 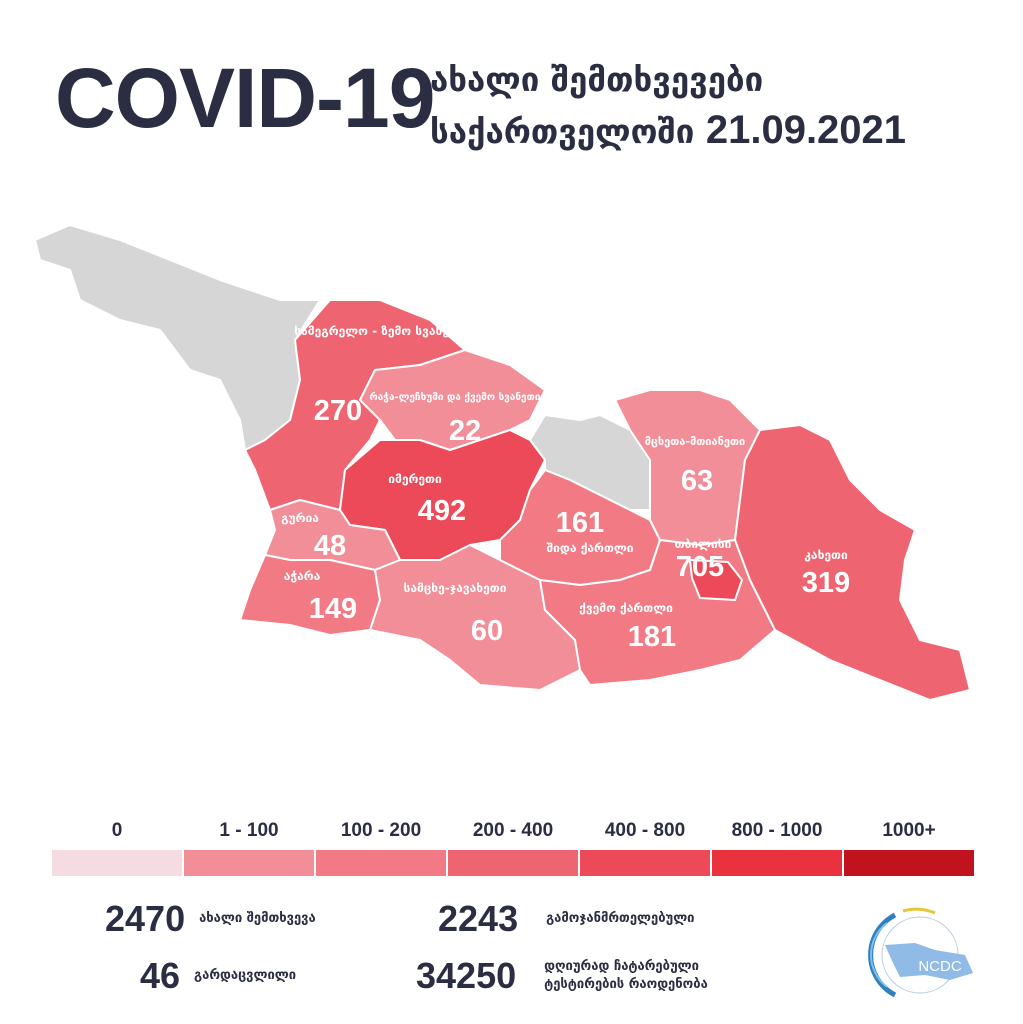 I want to click on legend-item: 400 - 800, so click(x=645, y=848).